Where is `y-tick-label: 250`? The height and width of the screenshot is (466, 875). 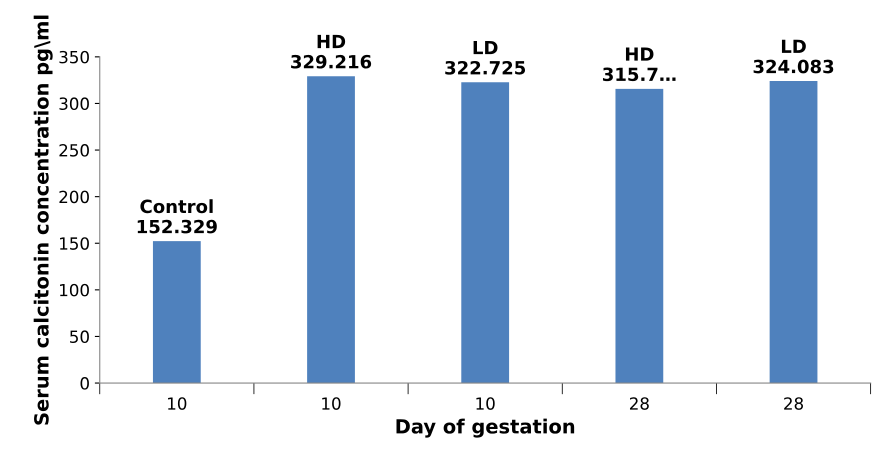 y-tick-label: 250 is located at coordinates (74, 150).